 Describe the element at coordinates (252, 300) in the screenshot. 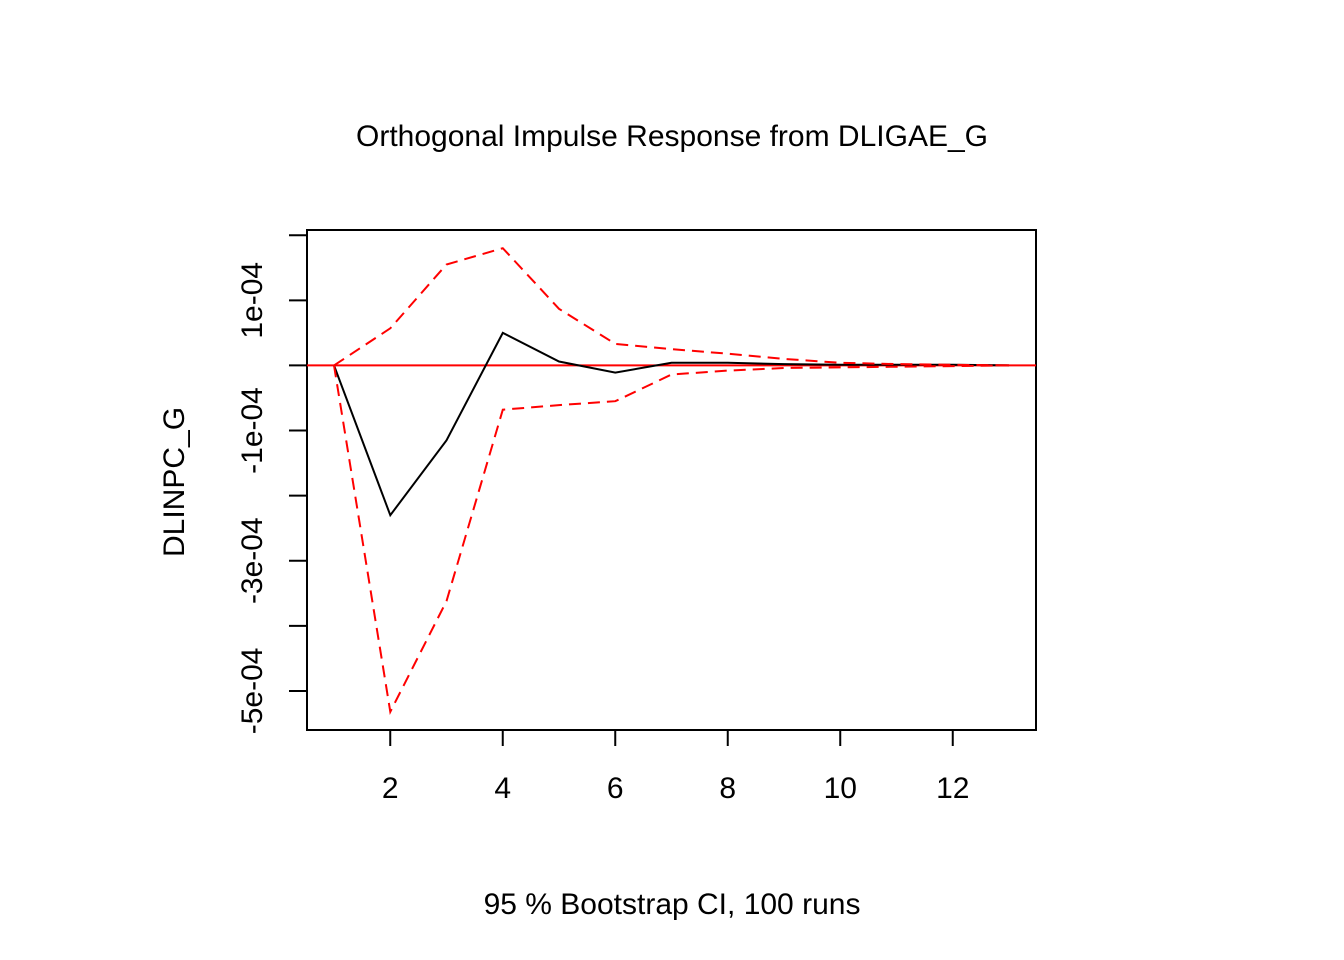

I see `y-tick-label: 1e-04` at that location.